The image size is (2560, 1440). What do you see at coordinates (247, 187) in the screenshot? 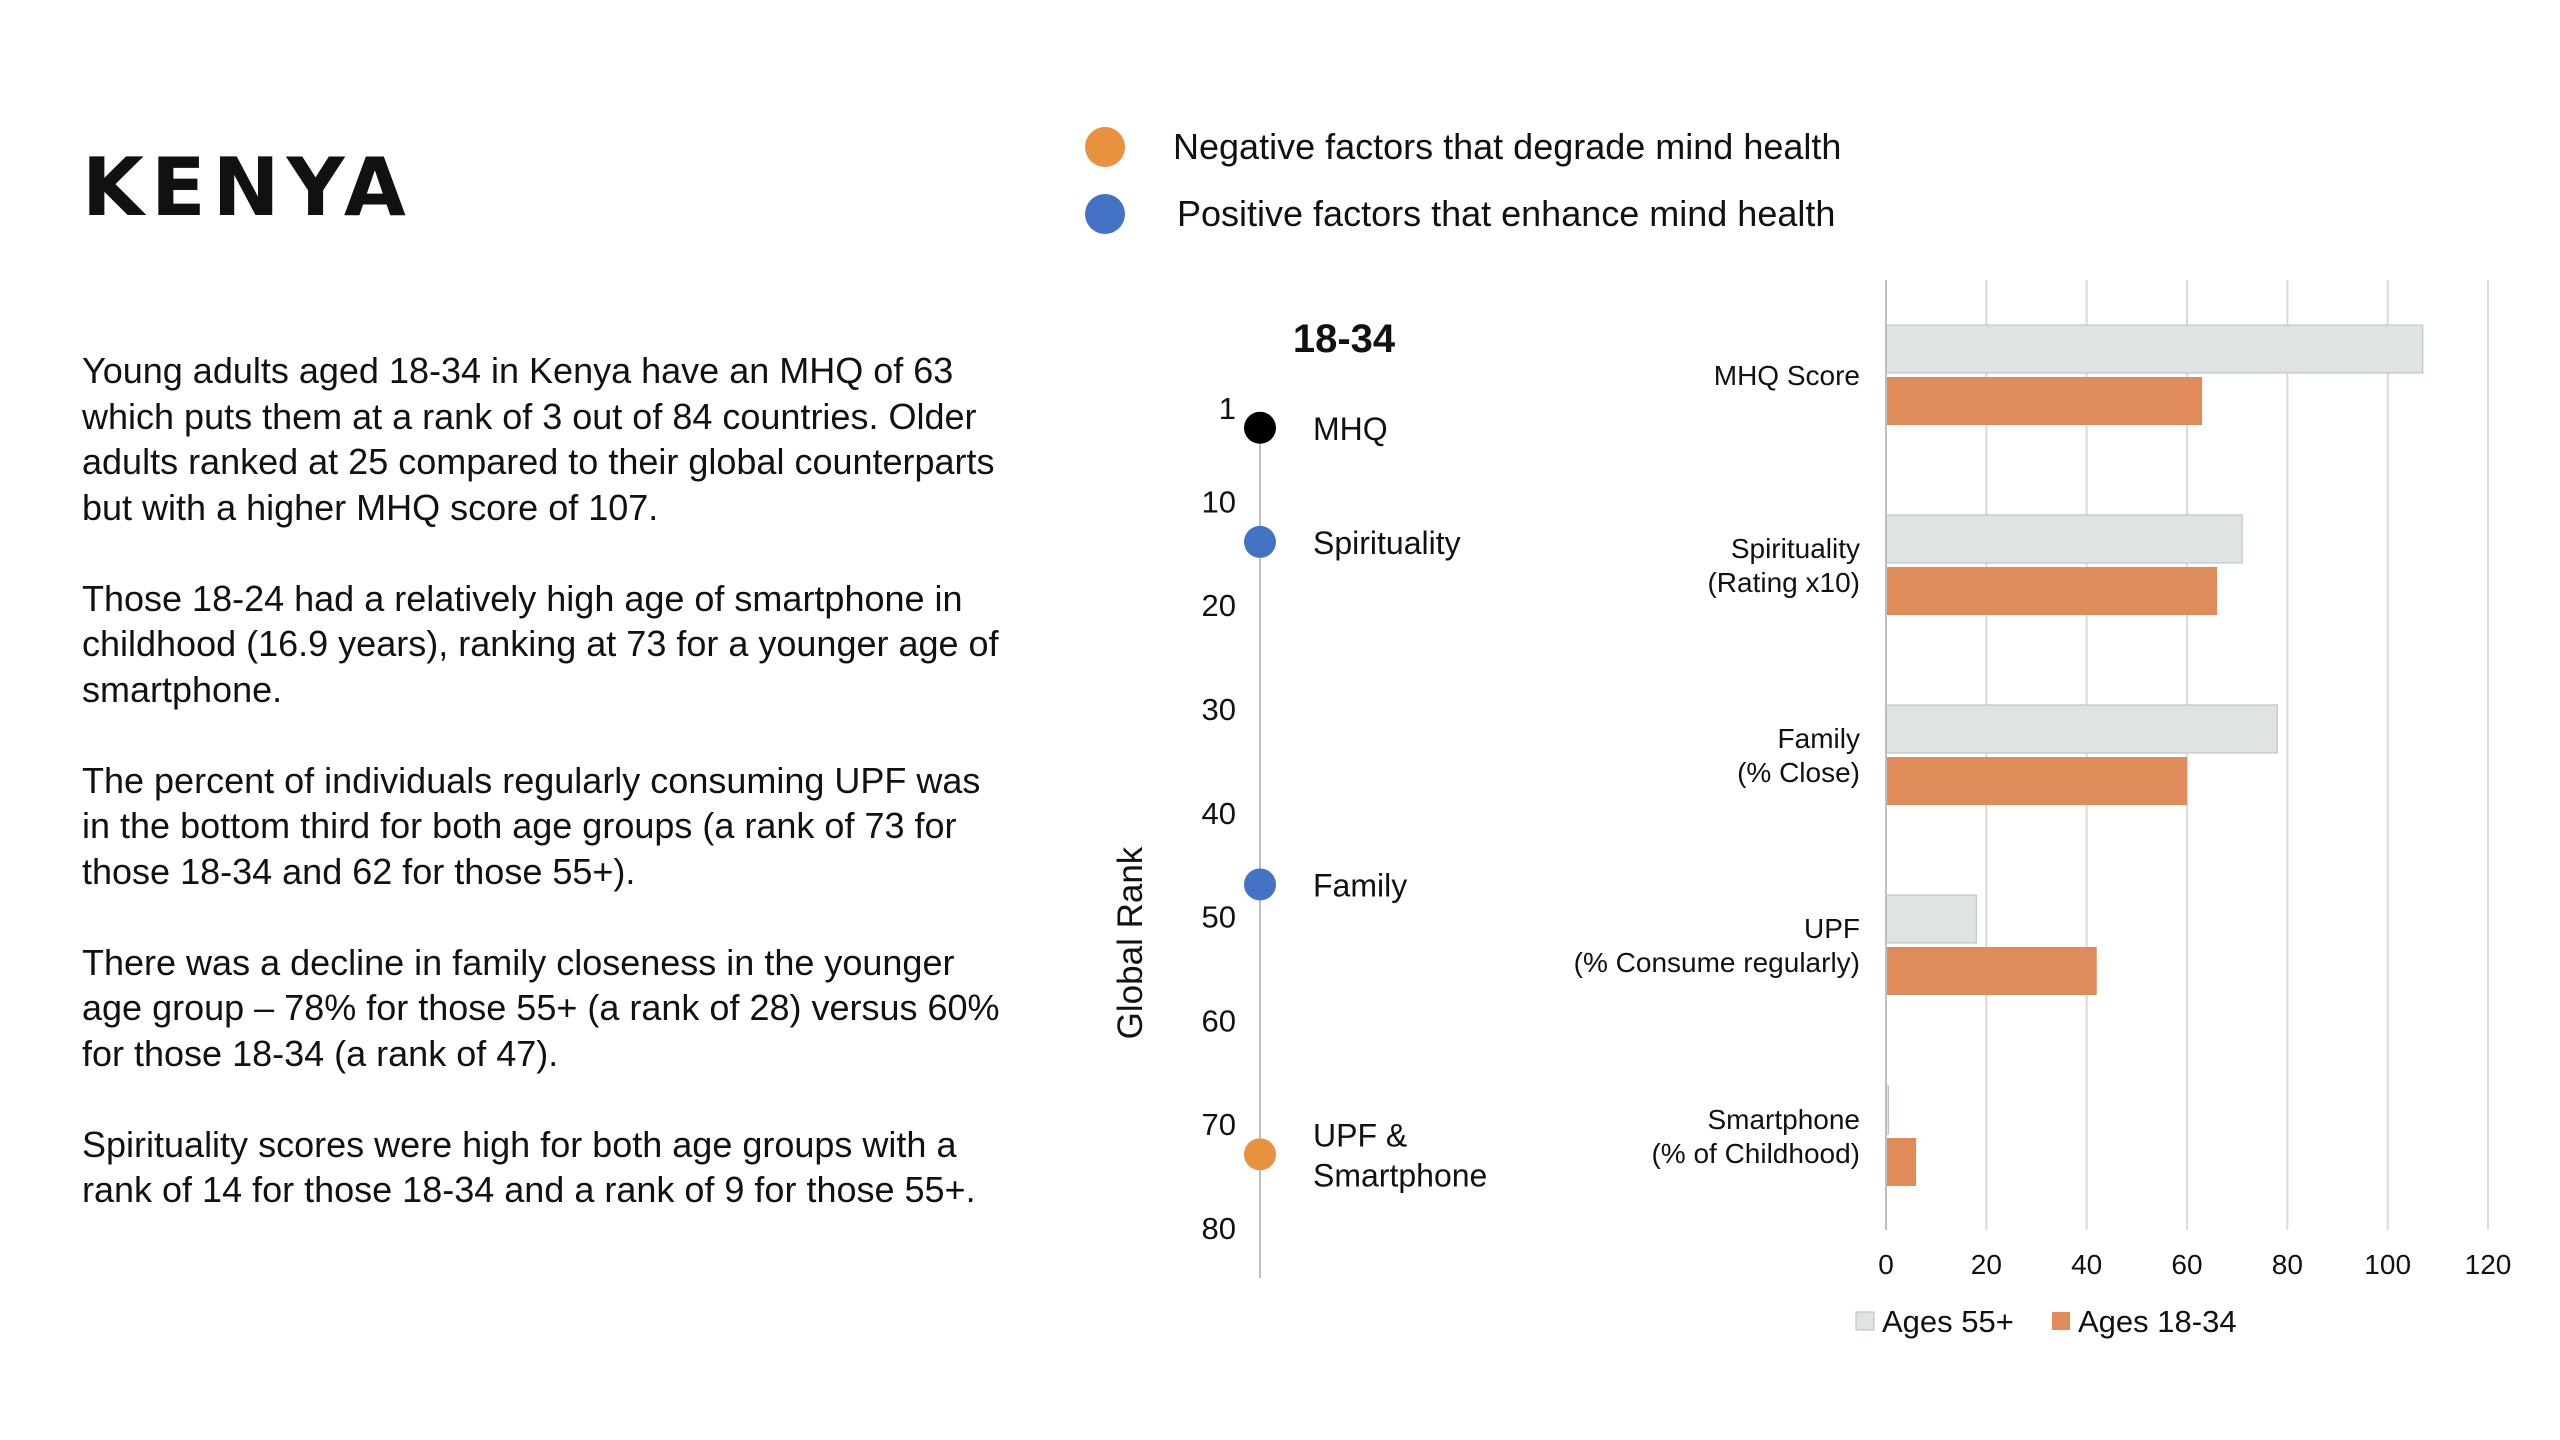
I see `page-title: KENYA` at bounding box center [247, 187].